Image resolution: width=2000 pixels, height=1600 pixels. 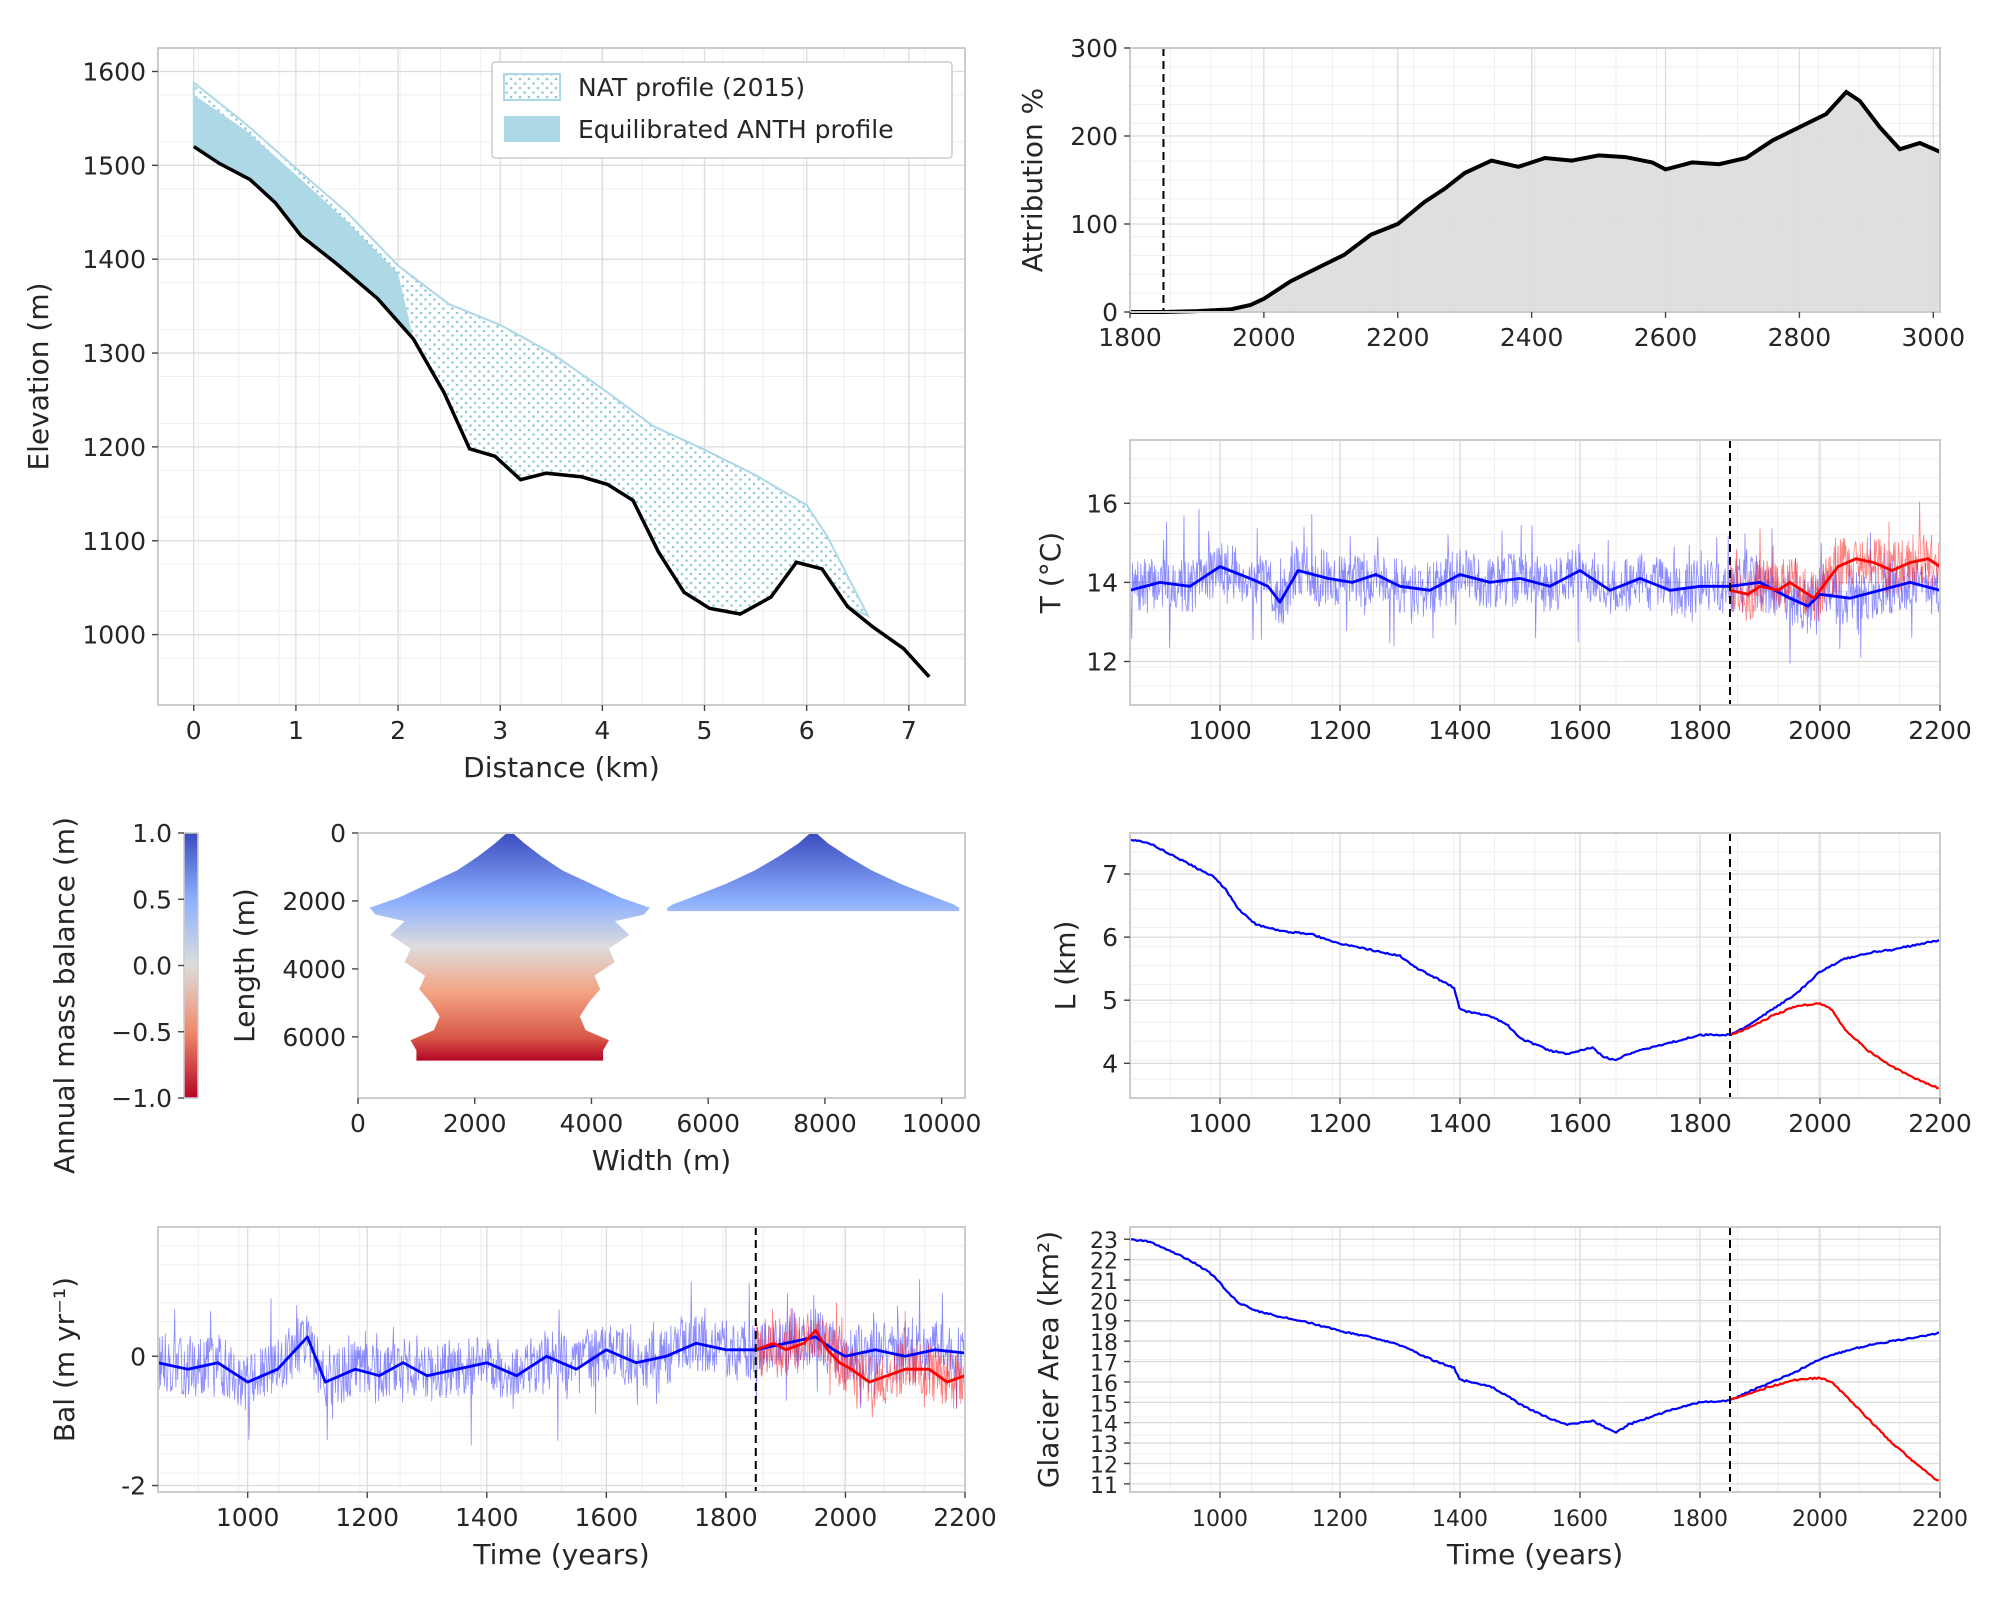 What do you see at coordinates (1094, 136) in the screenshot?
I see `y-tick-label: 200` at bounding box center [1094, 136].